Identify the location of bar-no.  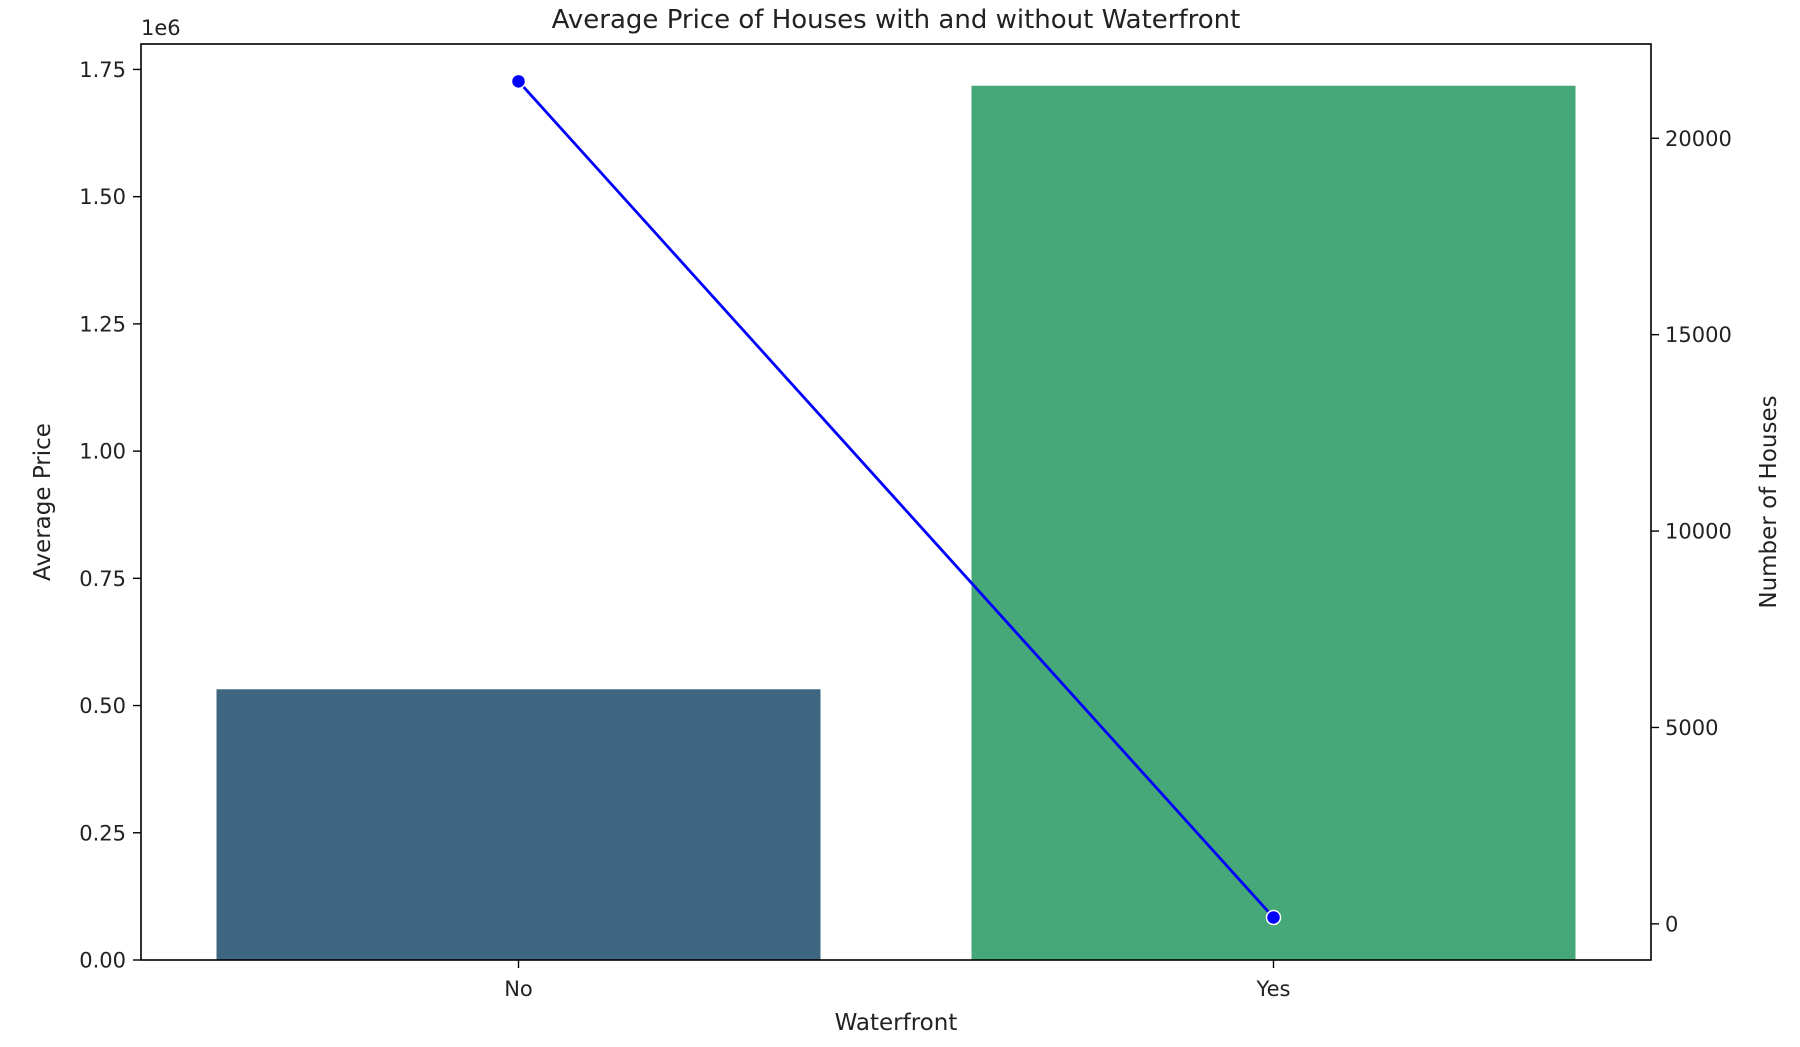
(518, 824).